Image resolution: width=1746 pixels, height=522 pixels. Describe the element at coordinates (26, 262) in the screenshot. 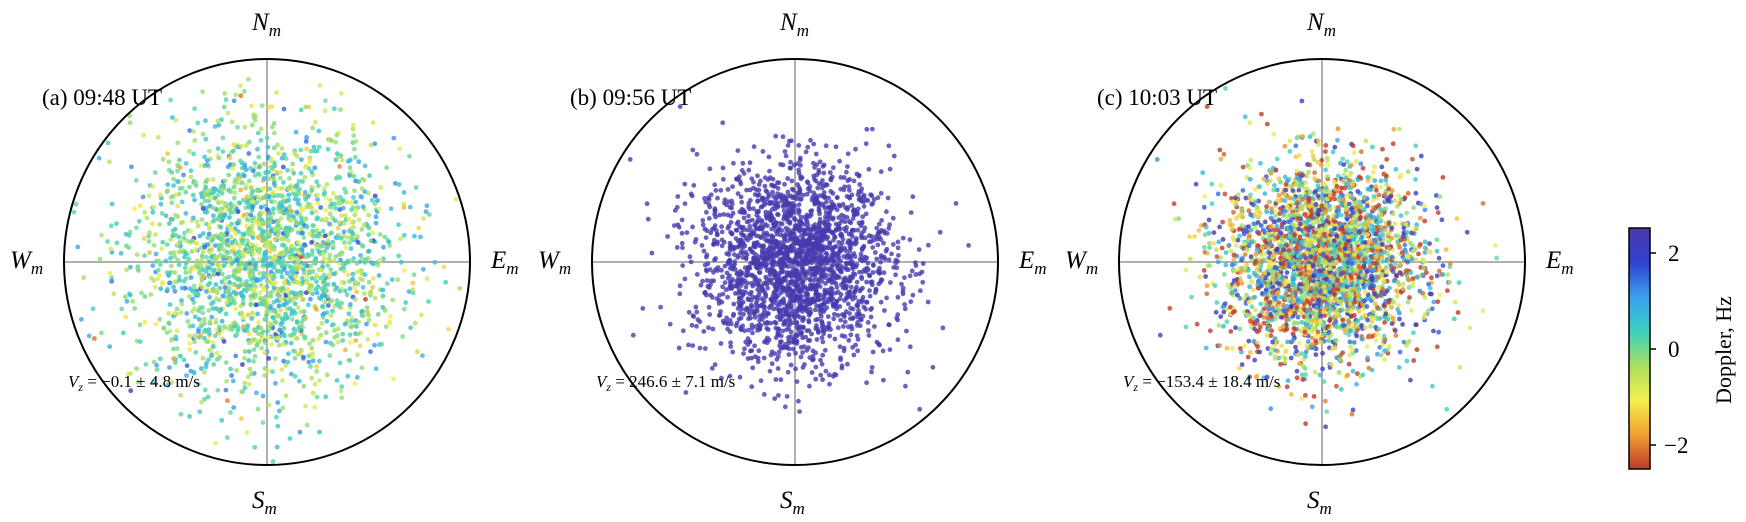

I see `west-label-a: Wm` at that location.